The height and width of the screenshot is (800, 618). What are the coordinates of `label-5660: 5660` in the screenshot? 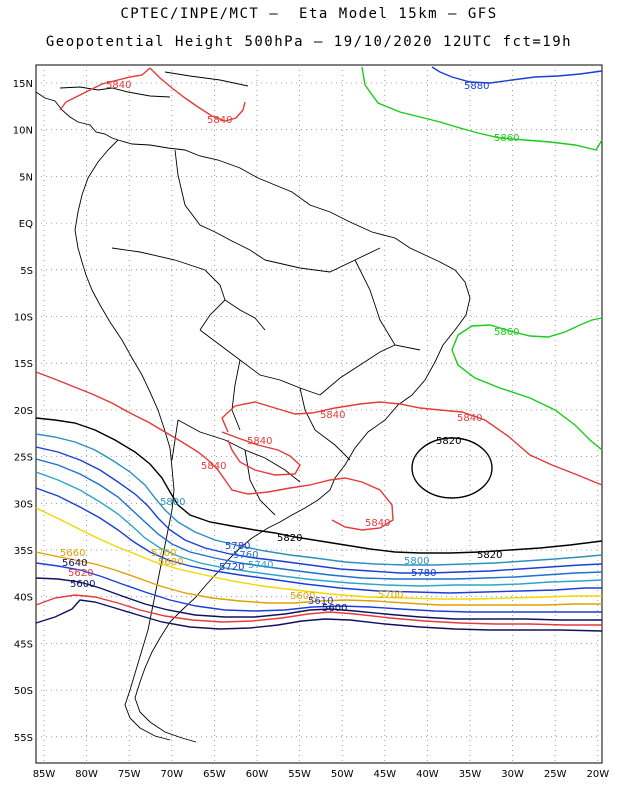 It's located at (72, 553).